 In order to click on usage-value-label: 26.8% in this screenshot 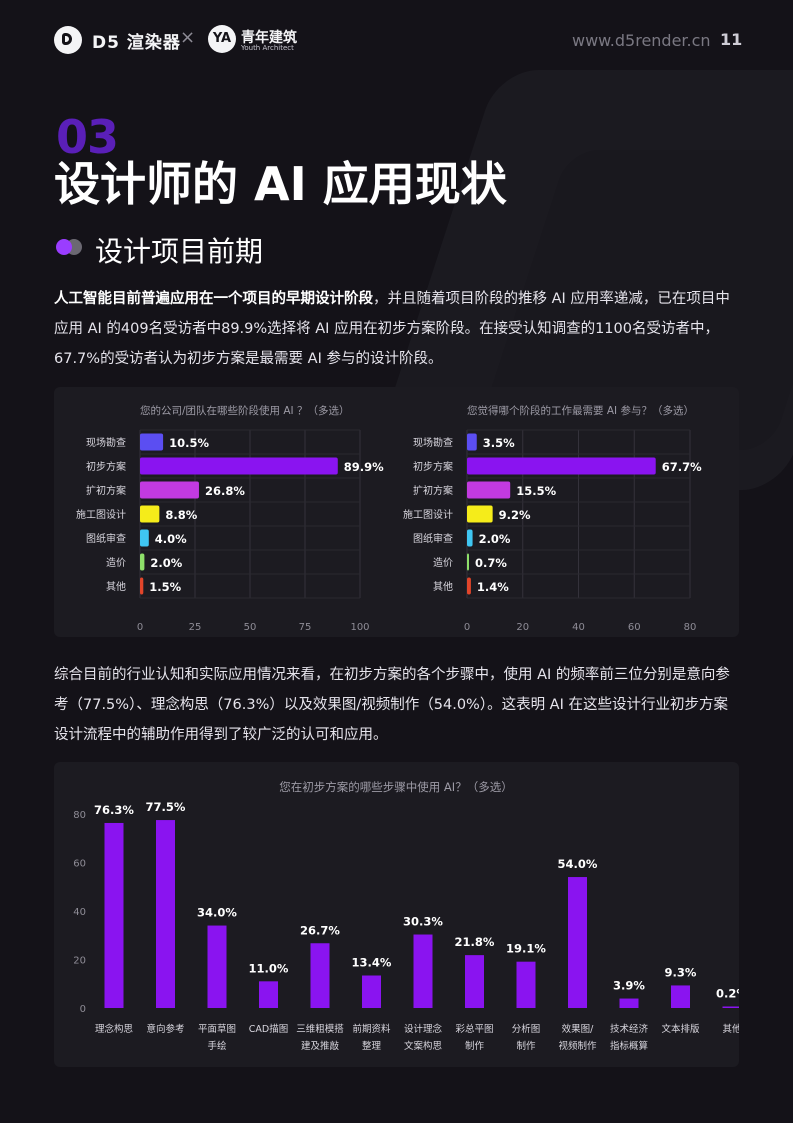, I will do `click(225, 491)`.